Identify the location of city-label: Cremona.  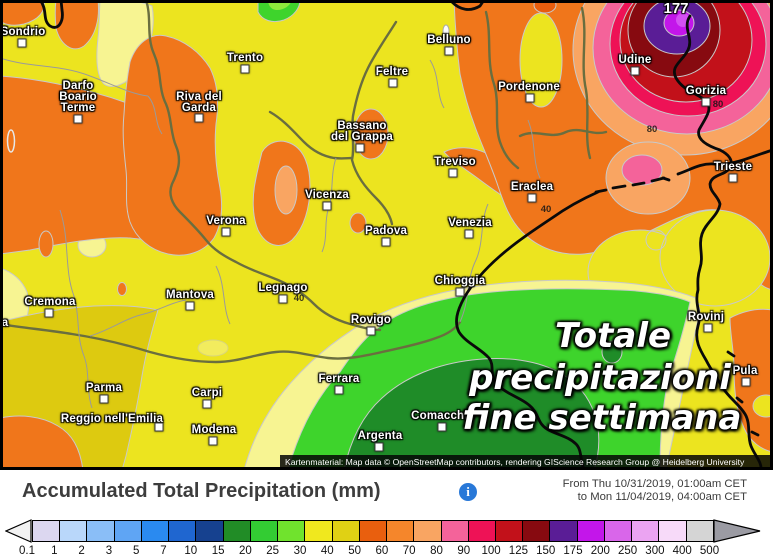
(50, 302).